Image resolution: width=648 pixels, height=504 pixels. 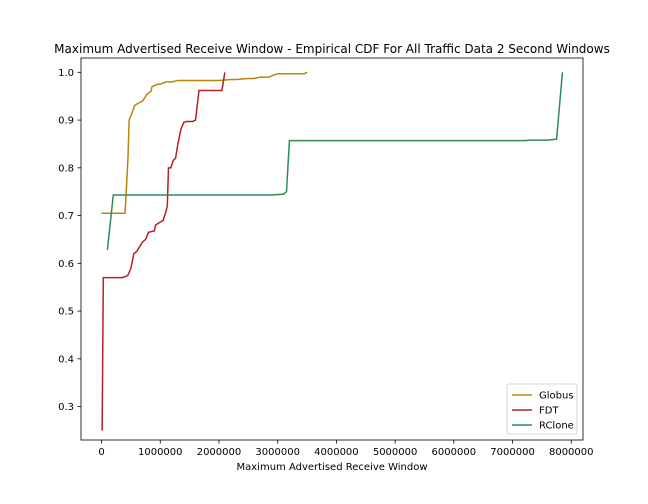 I want to click on legend-box, so click(x=542, y=409).